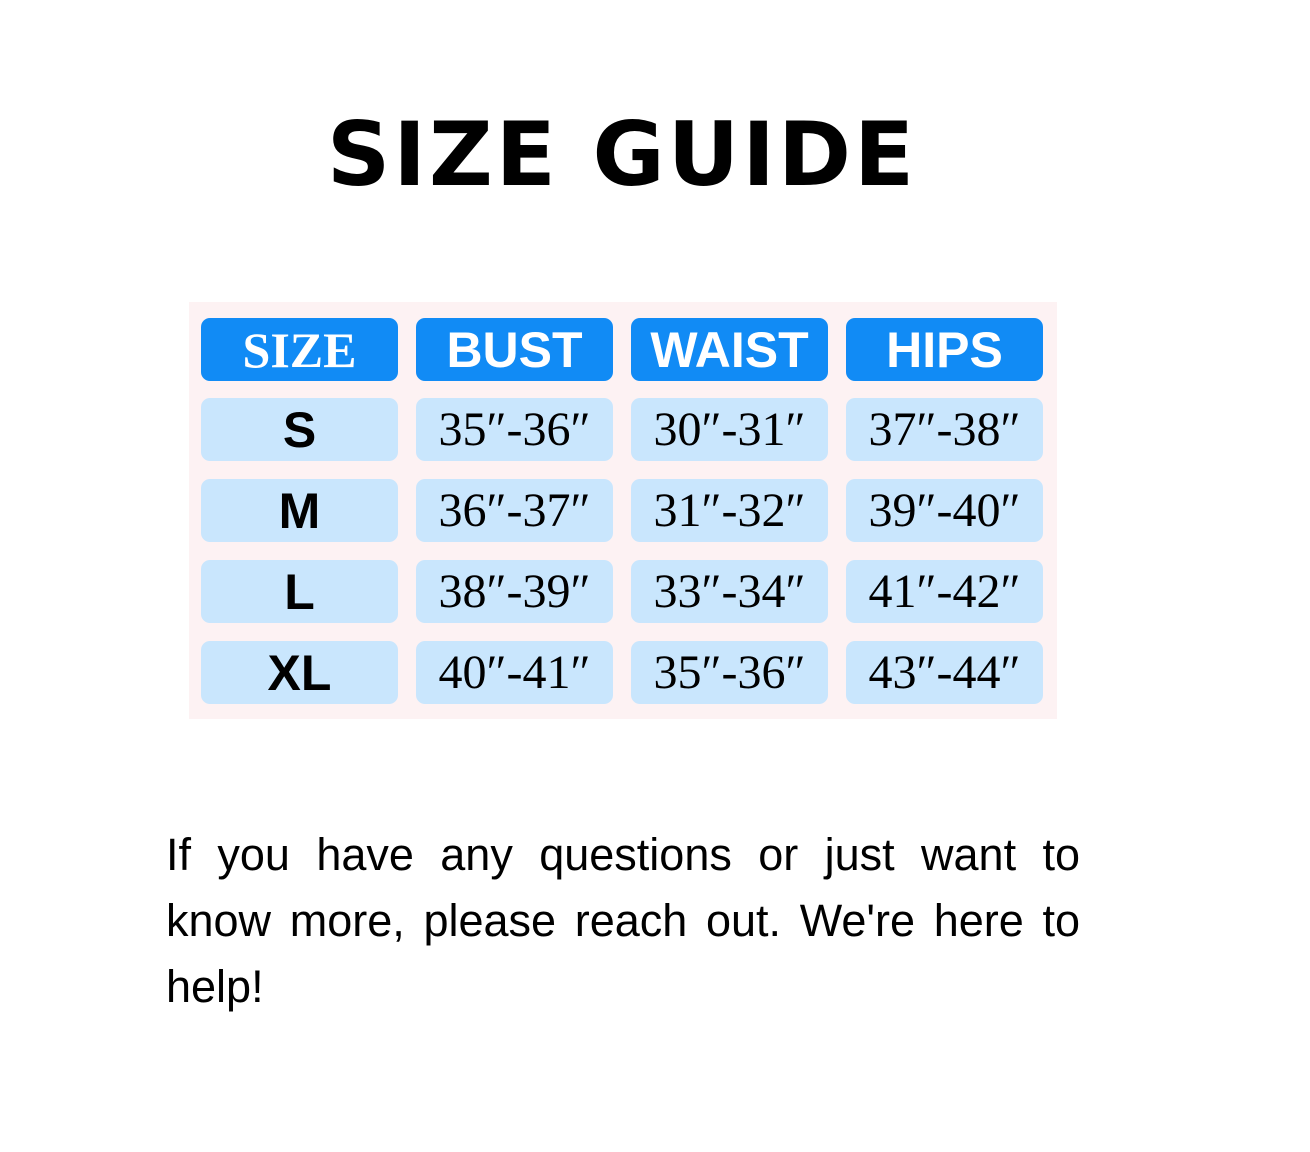 The height and width of the screenshot is (1152, 1310). I want to click on size-label-cell: S, so click(299, 429).